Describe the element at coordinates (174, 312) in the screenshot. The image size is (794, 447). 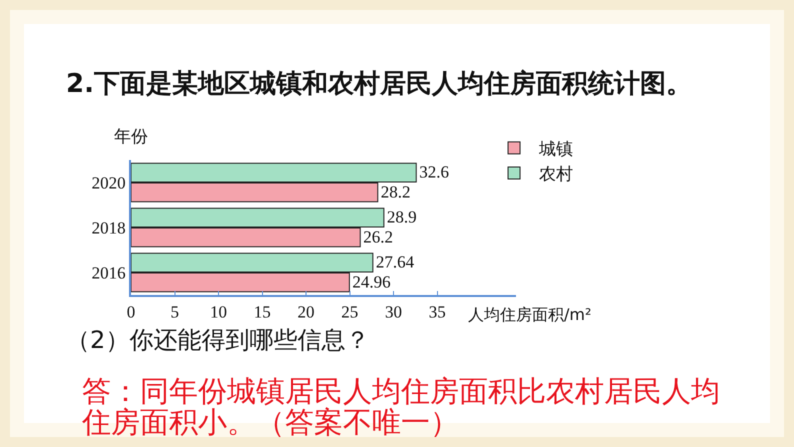
I see `x-tick-label: 5` at that location.